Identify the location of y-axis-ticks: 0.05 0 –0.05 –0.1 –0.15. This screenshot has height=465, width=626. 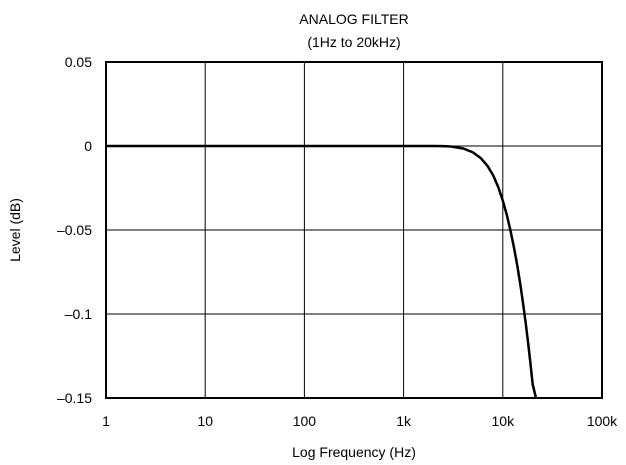
(74, 230).